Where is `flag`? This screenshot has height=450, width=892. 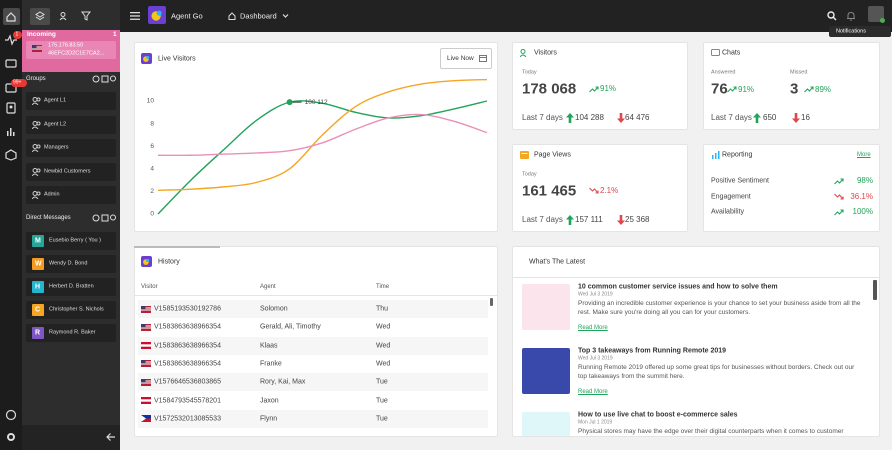 flag is located at coordinates (146, 309).